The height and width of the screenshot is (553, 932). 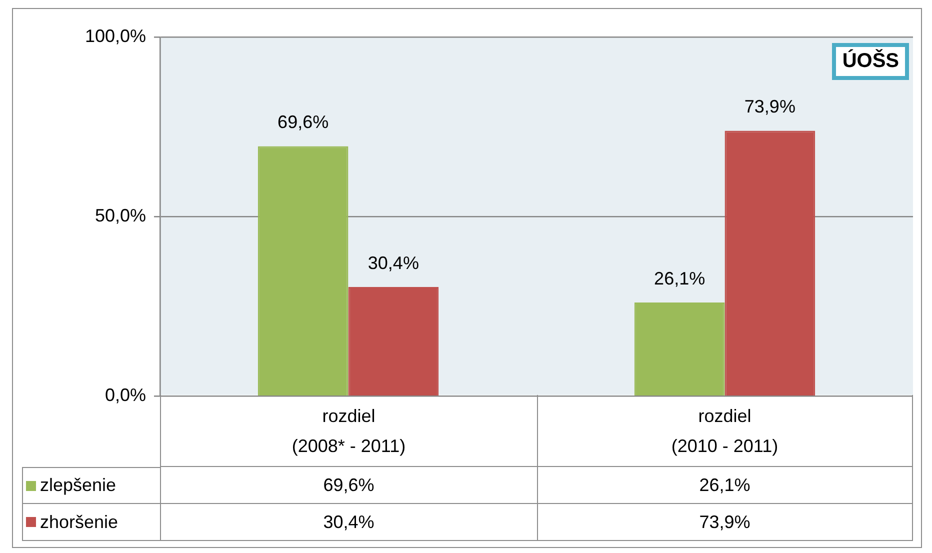 I want to click on data-label: 73,9%, so click(x=724, y=522).